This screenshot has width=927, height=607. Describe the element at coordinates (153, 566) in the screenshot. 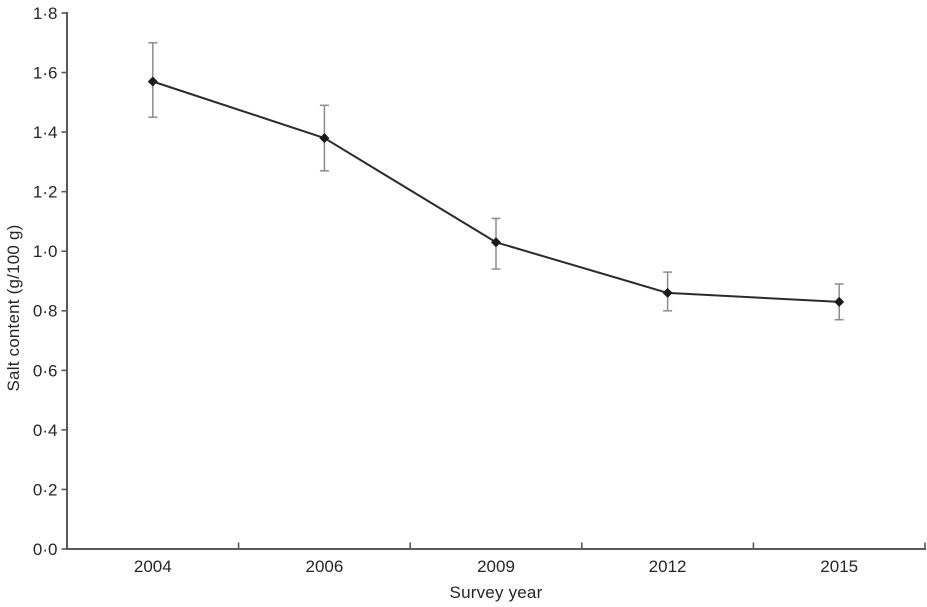

I see `x-tick-label: 2004` at that location.